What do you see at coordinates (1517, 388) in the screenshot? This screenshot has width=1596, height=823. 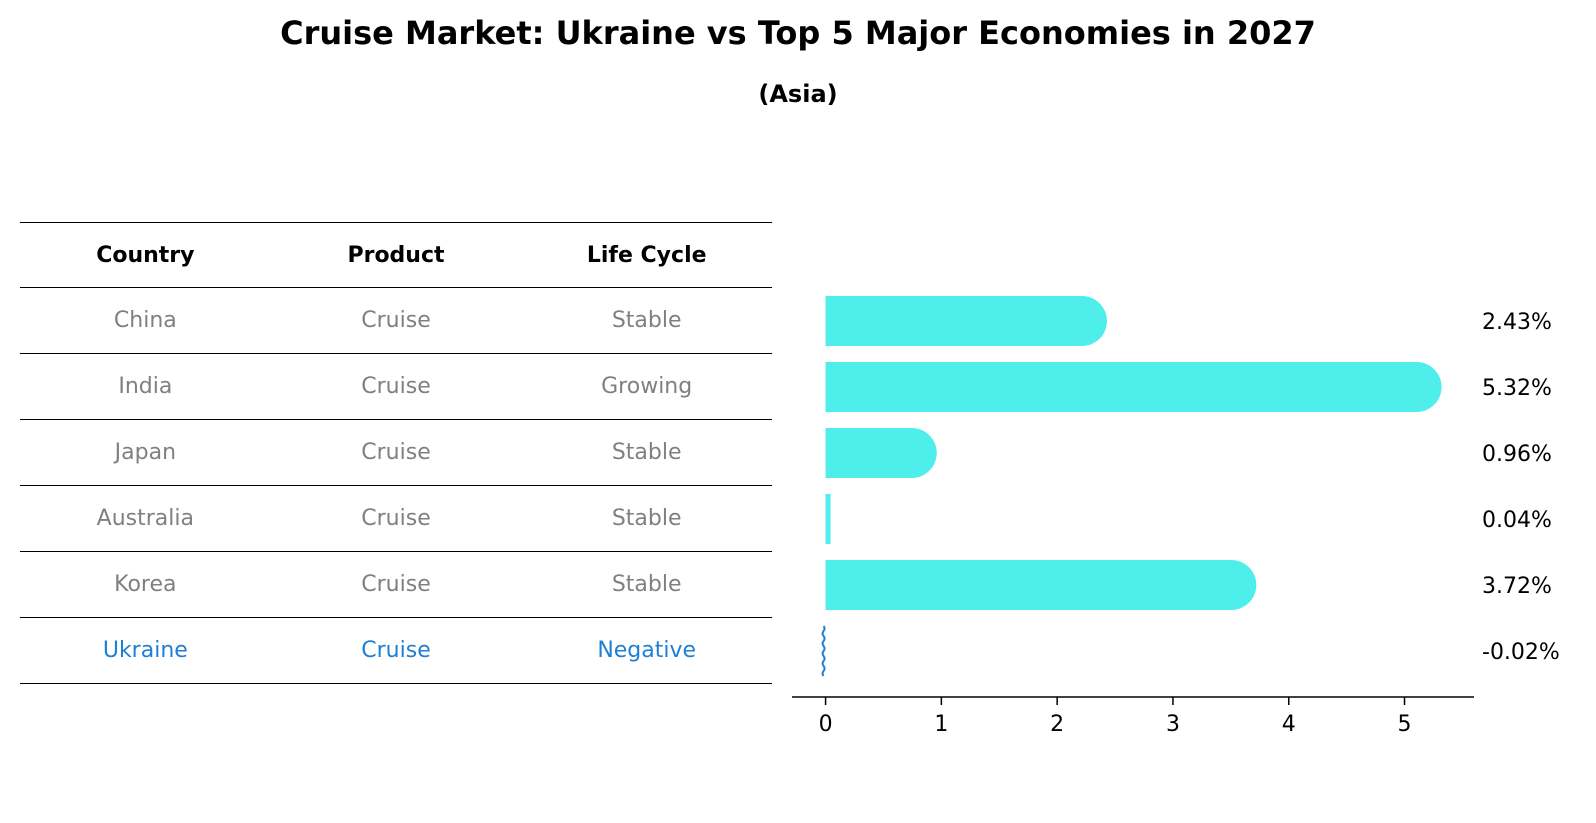 I see `data-label-india: 5.32%` at bounding box center [1517, 388].